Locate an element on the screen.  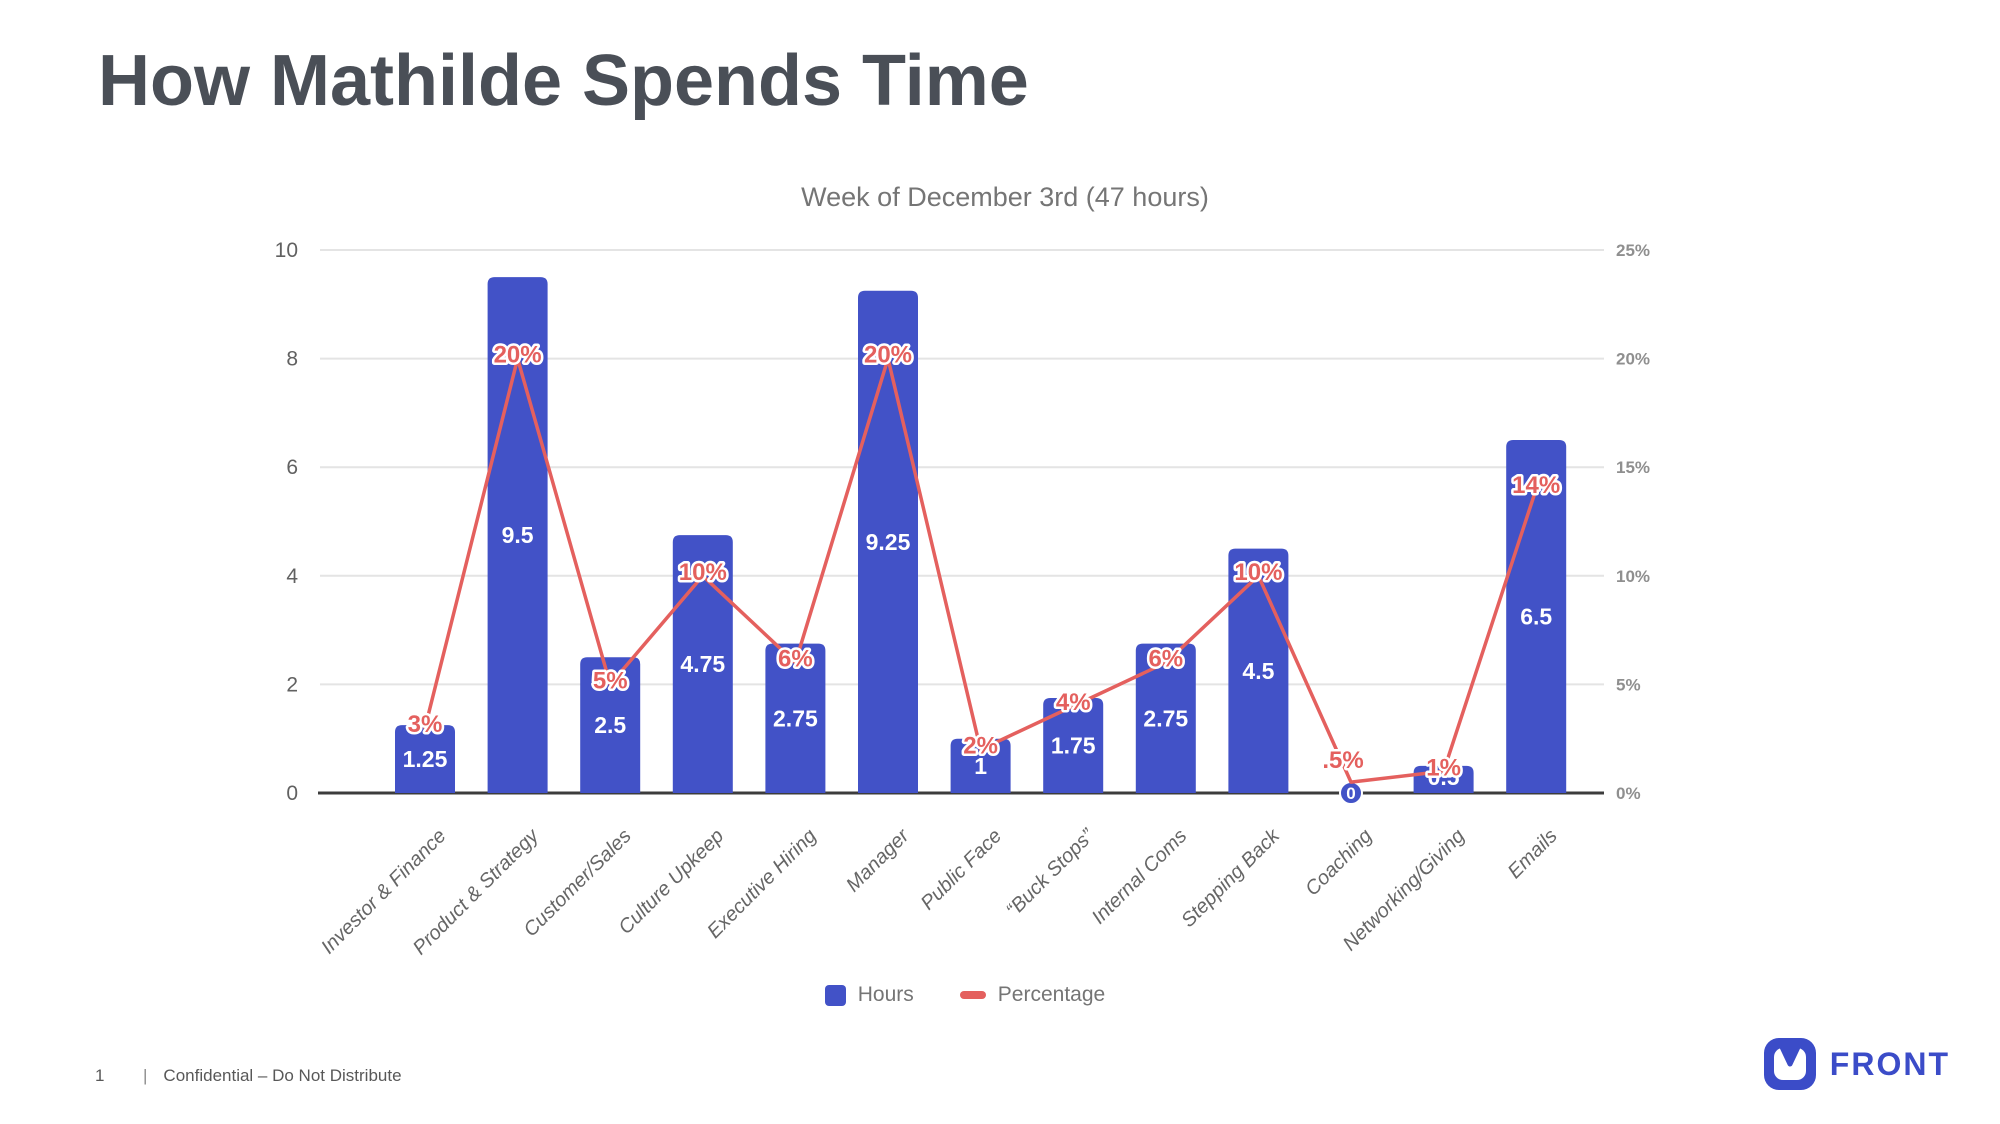
category-label: Coaching is located at coordinates (1338, 862).